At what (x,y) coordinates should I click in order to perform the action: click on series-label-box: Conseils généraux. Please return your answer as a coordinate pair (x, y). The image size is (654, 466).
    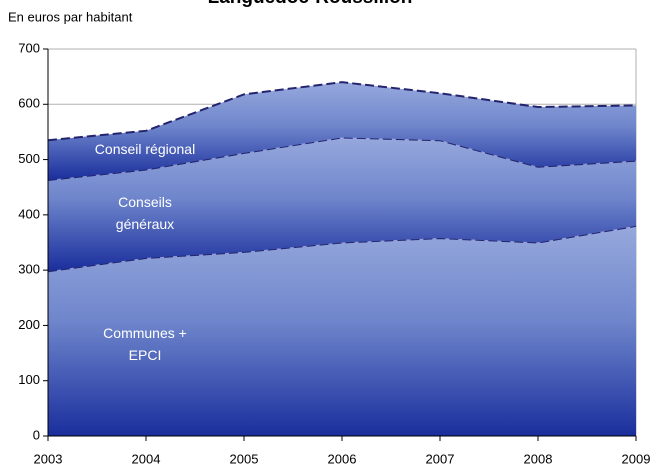
    Looking at the image, I should click on (145, 213).